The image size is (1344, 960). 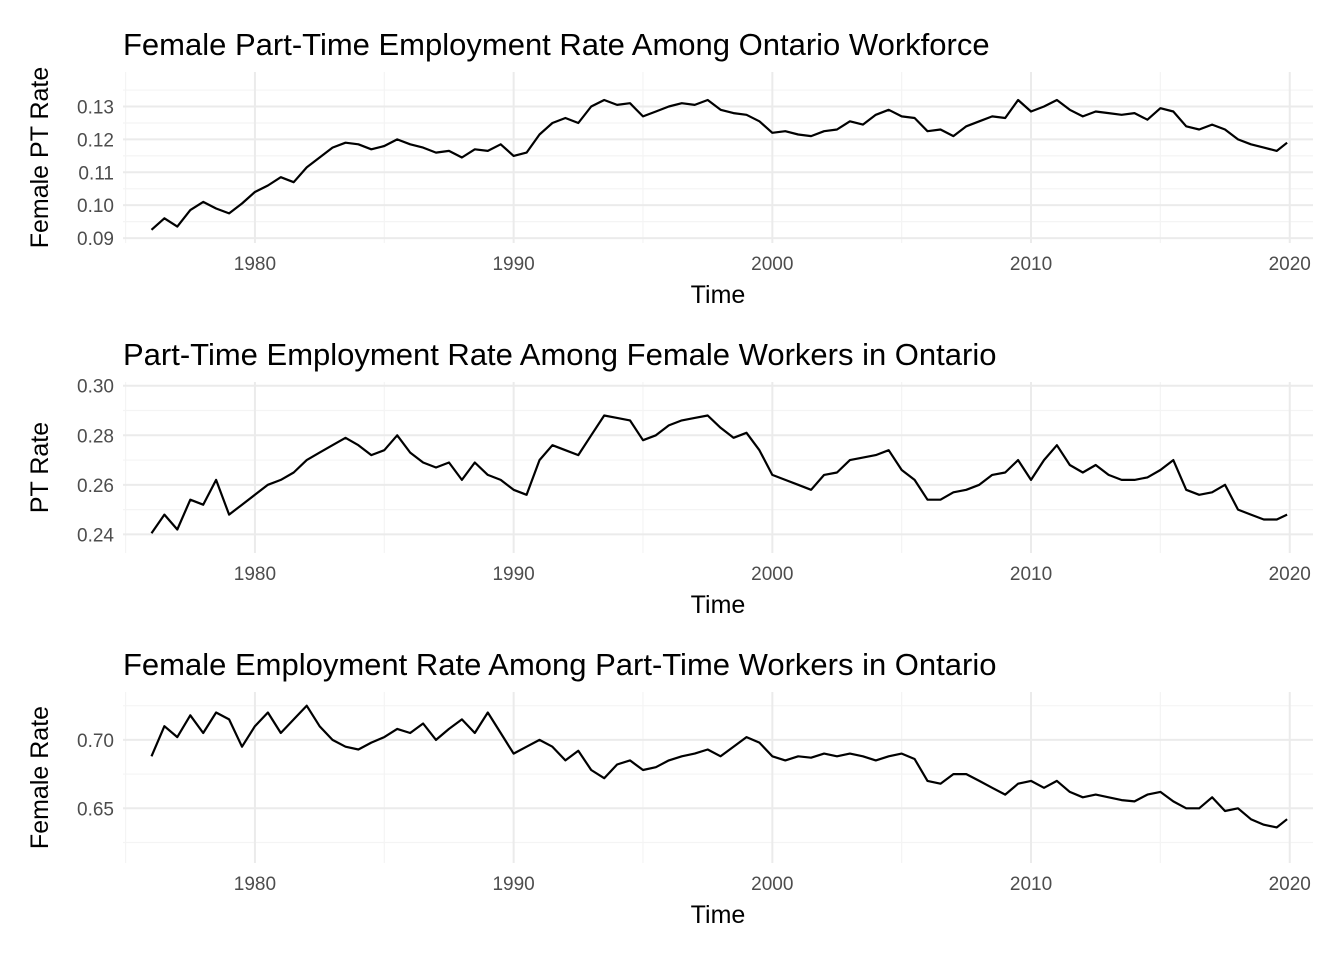 What do you see at coordinates (95, 387) in the screenshot?
I see `y-tick-label: 0.30` at bounding box center [95, 387].